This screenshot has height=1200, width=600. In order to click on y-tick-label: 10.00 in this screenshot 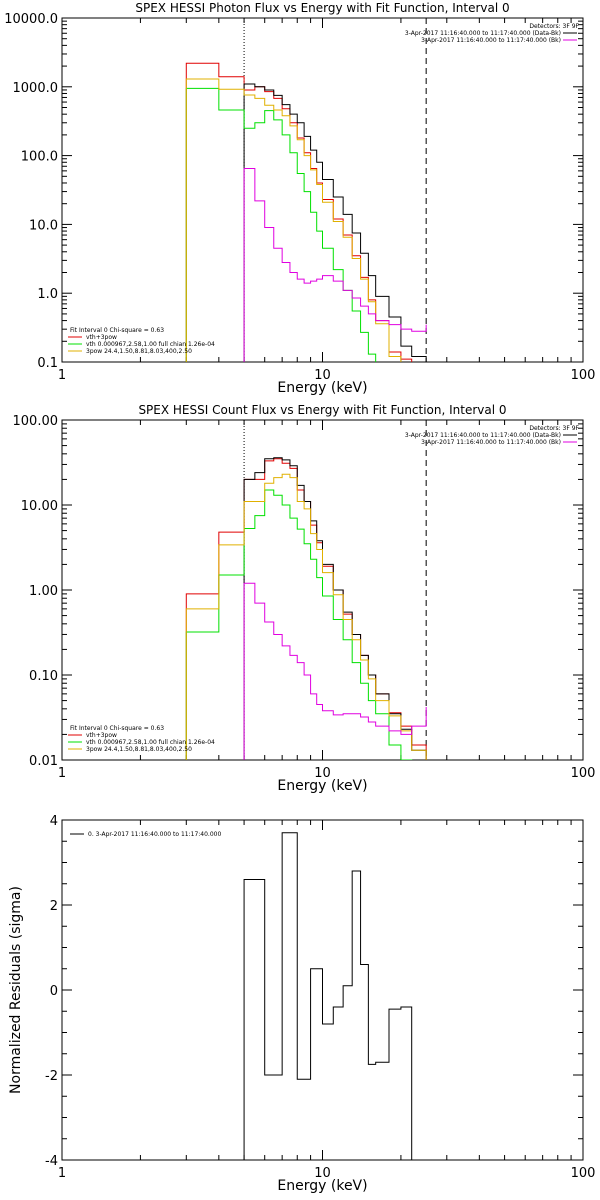, I will do `click(39, 506)`.